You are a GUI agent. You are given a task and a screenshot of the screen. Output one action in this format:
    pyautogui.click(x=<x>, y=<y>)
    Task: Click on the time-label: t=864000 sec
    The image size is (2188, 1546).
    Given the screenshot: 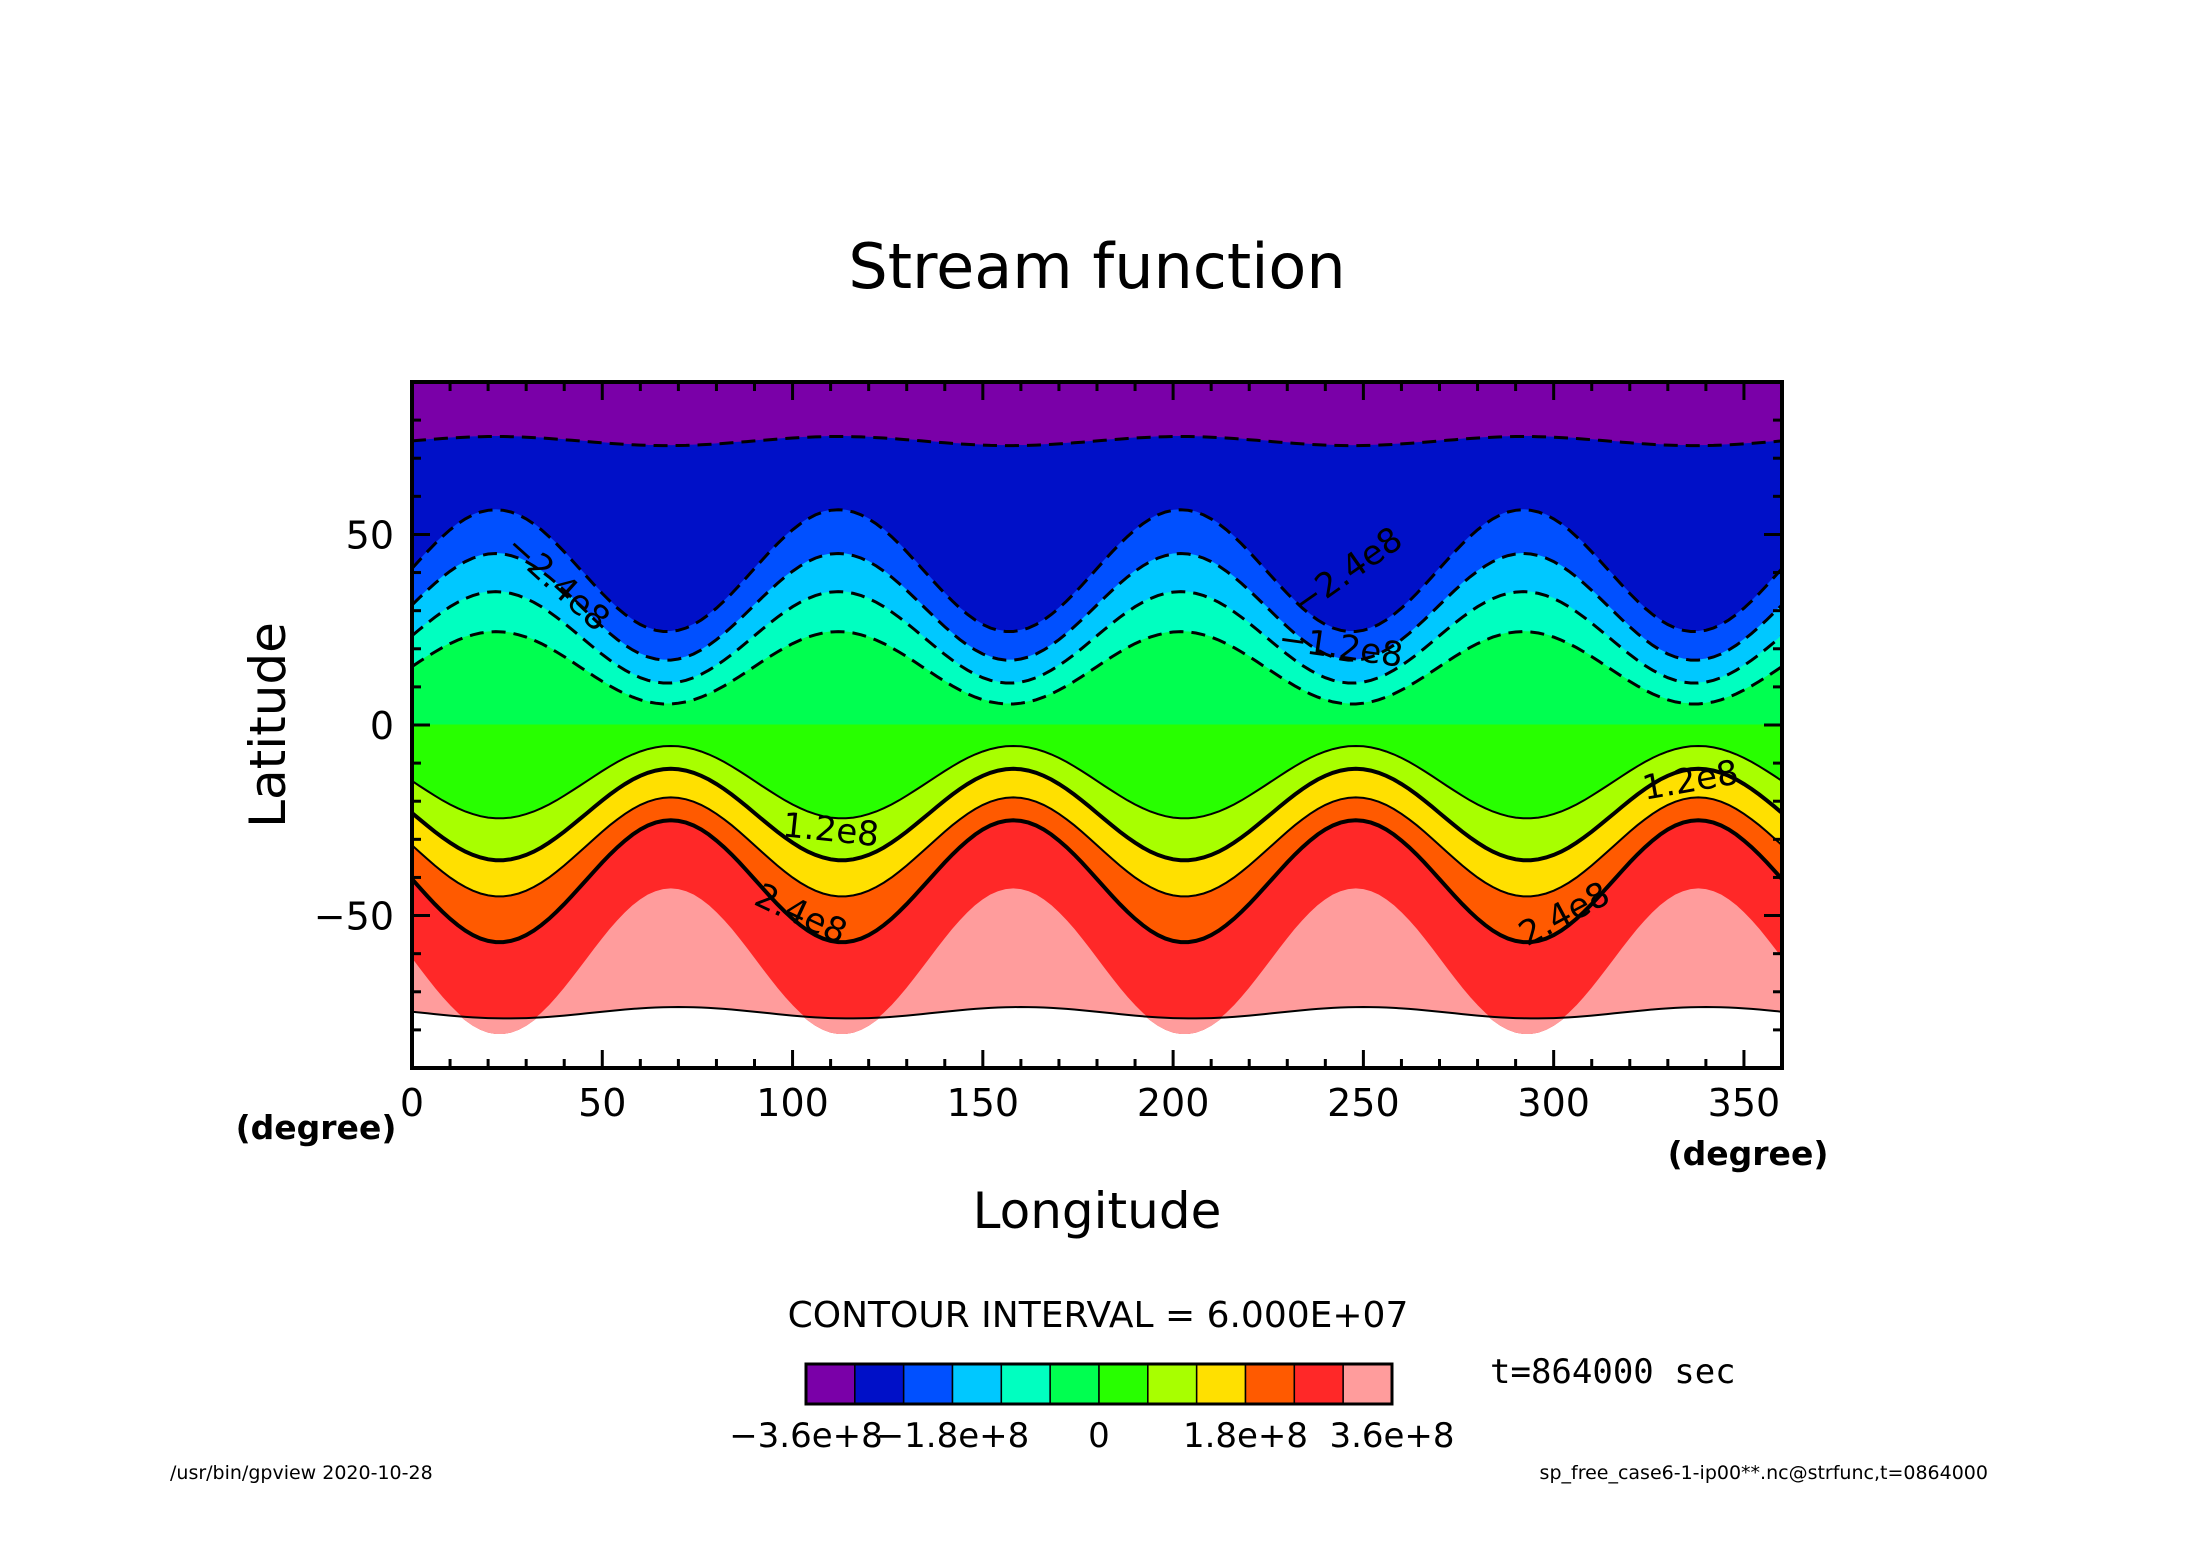 What is the action you would take?
    pyautogui.click(x=1613, y=1372)
    